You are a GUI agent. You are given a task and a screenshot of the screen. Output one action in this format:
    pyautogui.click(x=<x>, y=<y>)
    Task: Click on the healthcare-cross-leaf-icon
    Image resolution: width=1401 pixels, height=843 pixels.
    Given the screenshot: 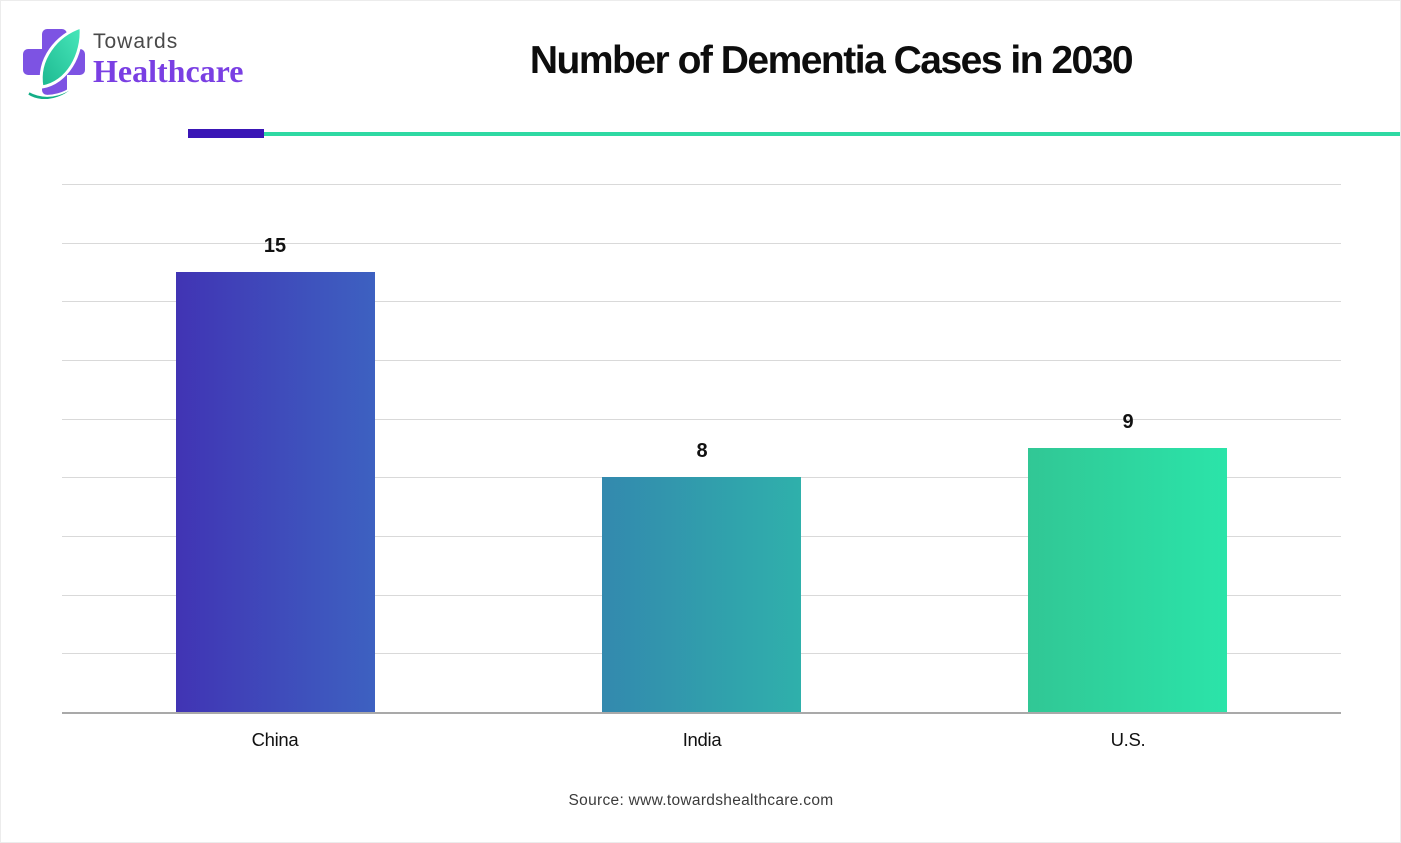 What is the action you would take?
    pyautogui.click(x=55, y=61)
    